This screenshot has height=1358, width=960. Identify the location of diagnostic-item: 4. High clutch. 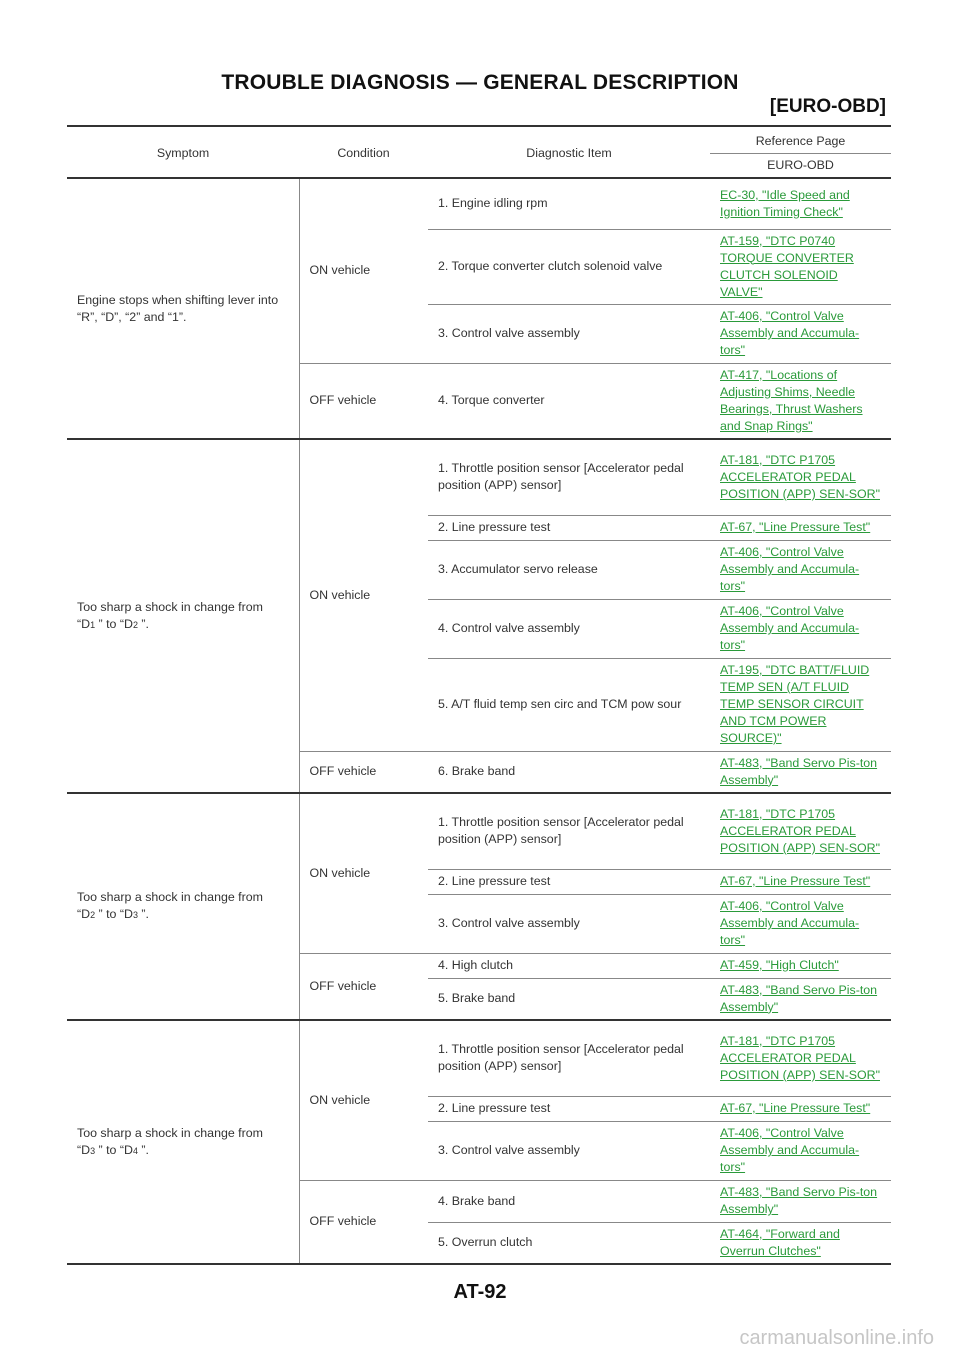
(569, 966).